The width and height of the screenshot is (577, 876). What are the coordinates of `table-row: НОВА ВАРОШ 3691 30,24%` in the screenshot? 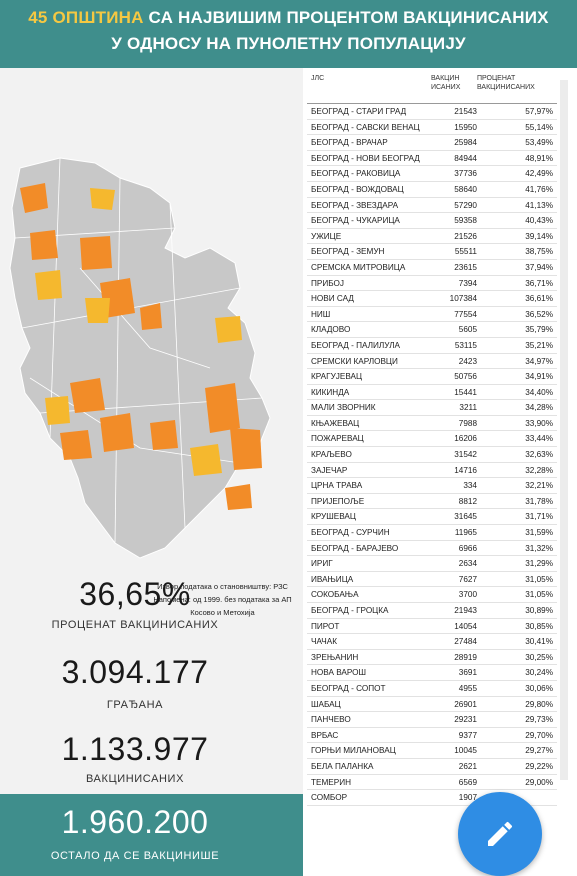 It's located at (432, 673).